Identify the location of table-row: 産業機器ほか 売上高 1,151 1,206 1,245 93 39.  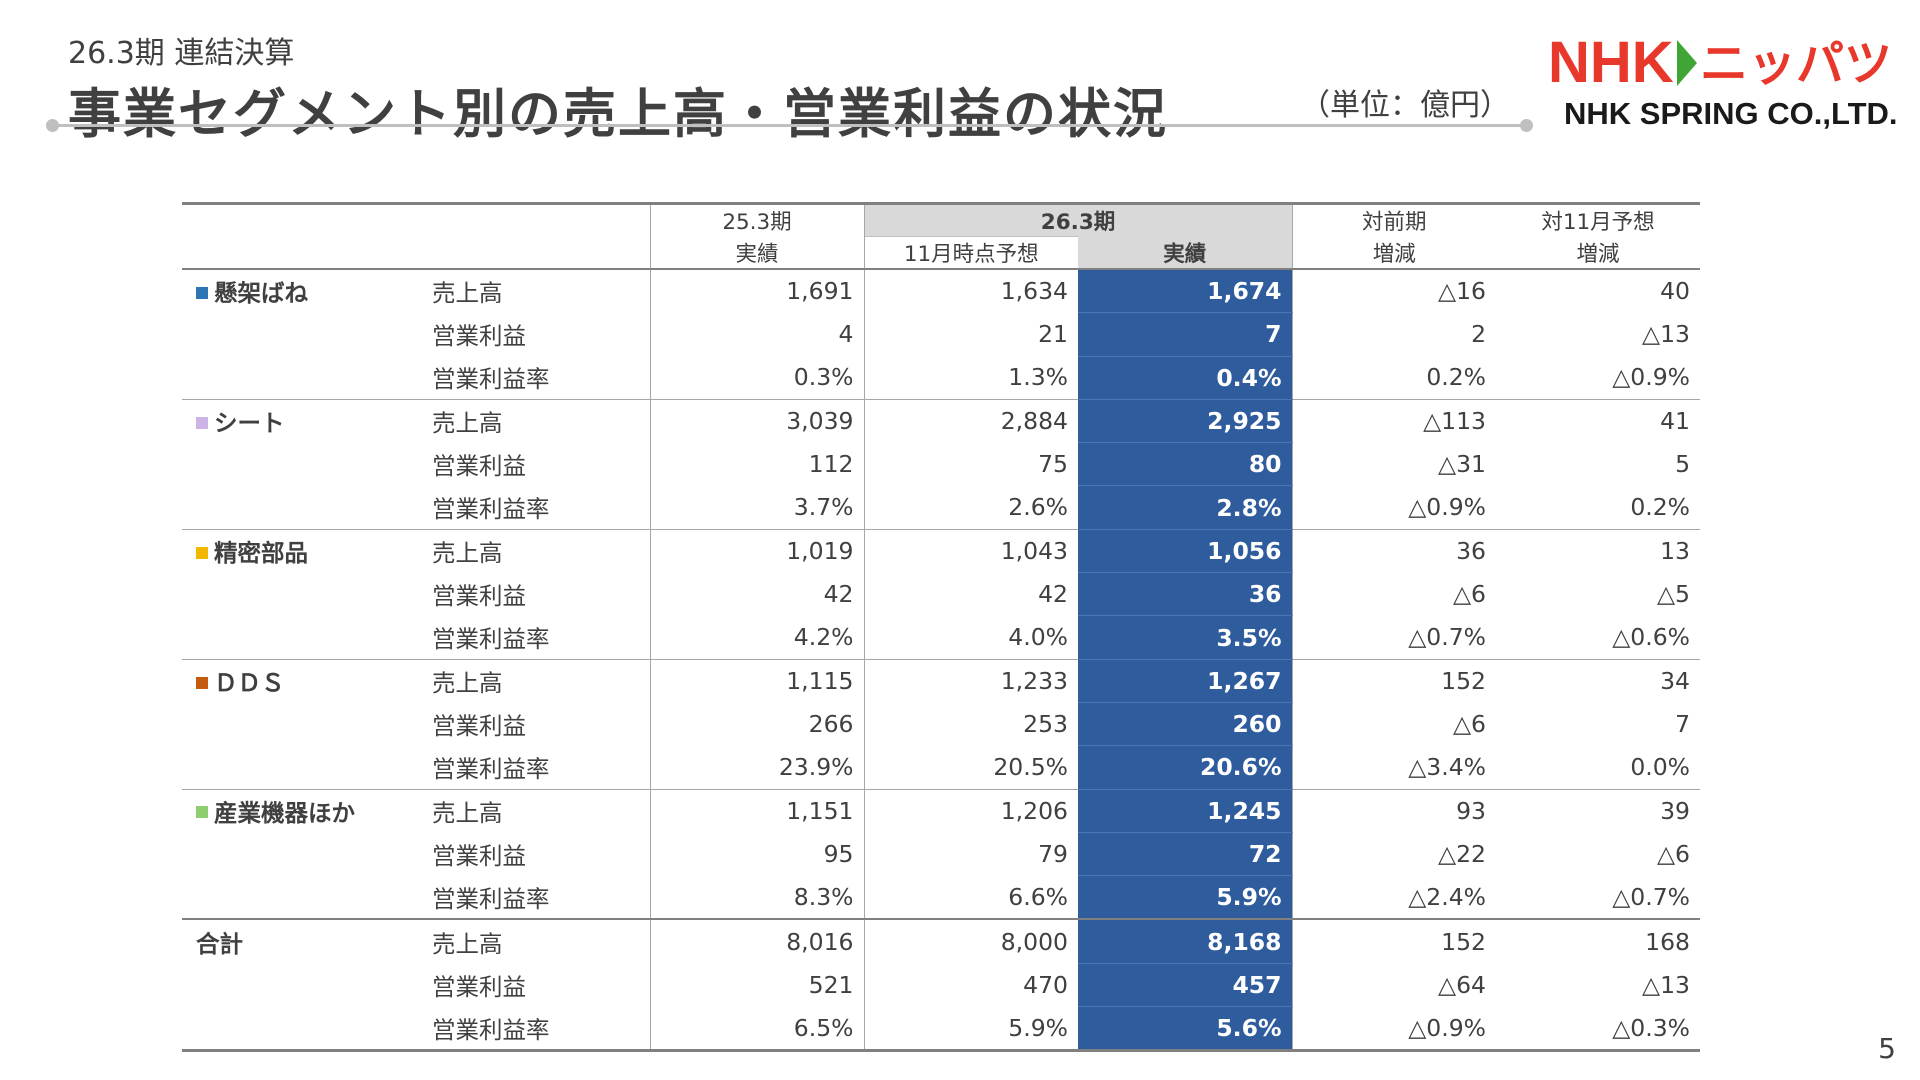
(941, 810).